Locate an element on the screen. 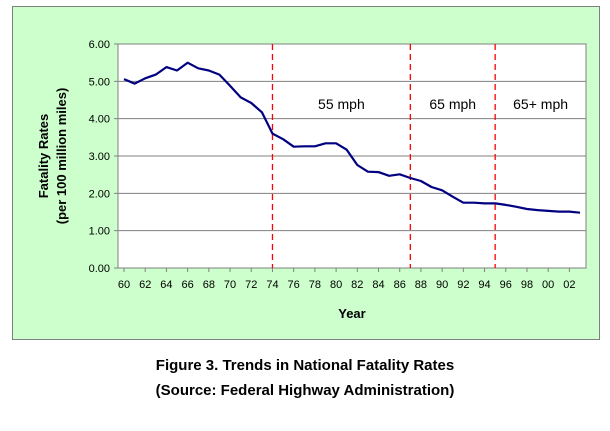  y-tick-label: 3.00 is located at coordinates (99, 157).